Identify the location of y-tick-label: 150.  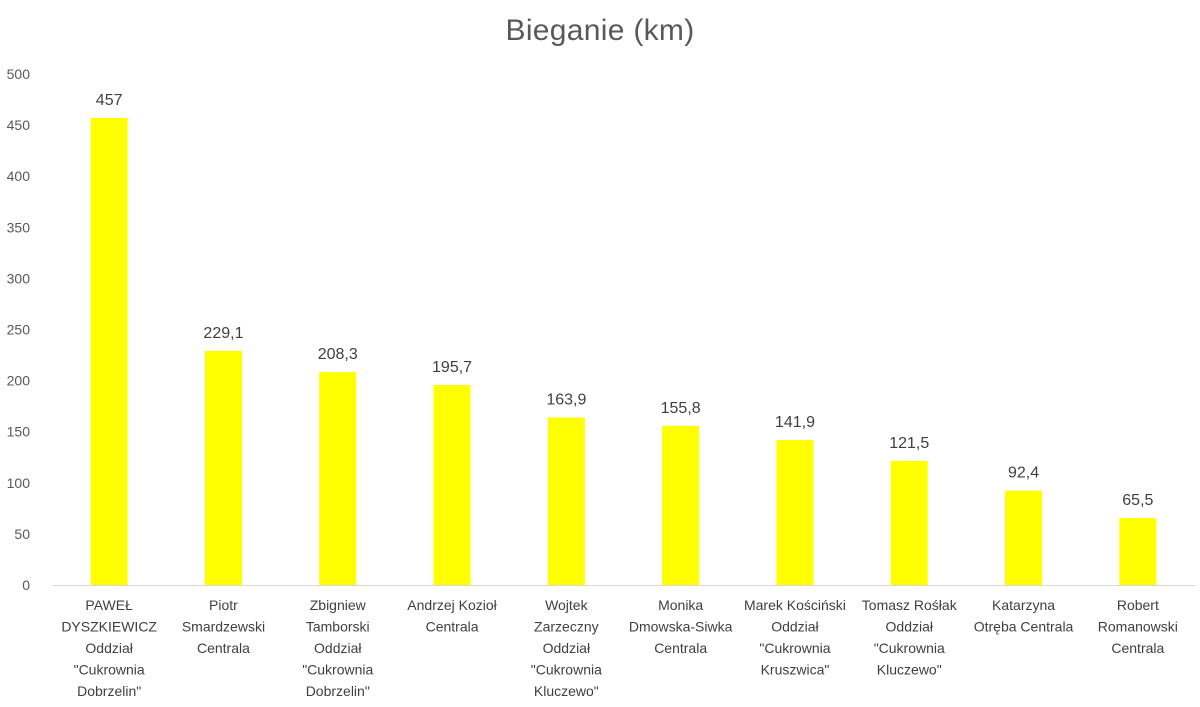
(19, 432).